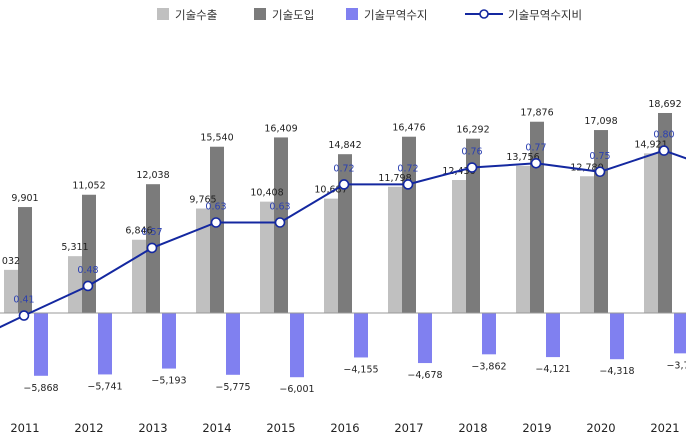 The height and width of the screenshot is (440, 686). I want to click on label-export-2016: 10,687, so click(330, 190).